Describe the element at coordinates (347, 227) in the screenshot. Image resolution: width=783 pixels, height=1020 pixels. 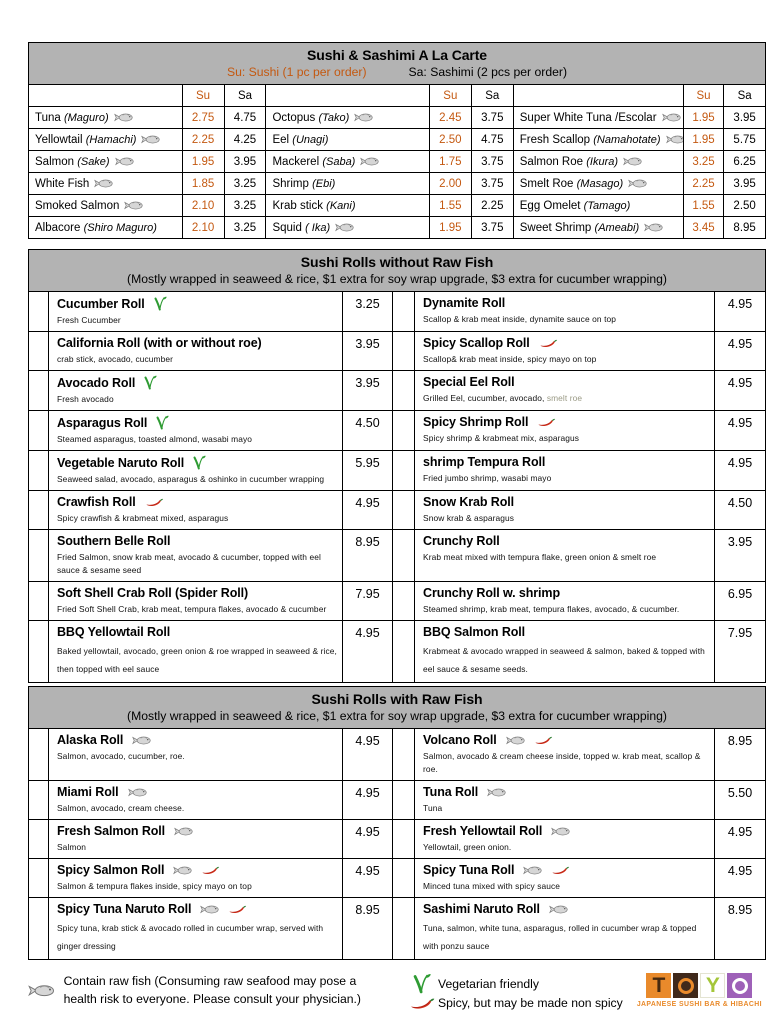
I see `item-cell: Squid ( Ika)` at that location.